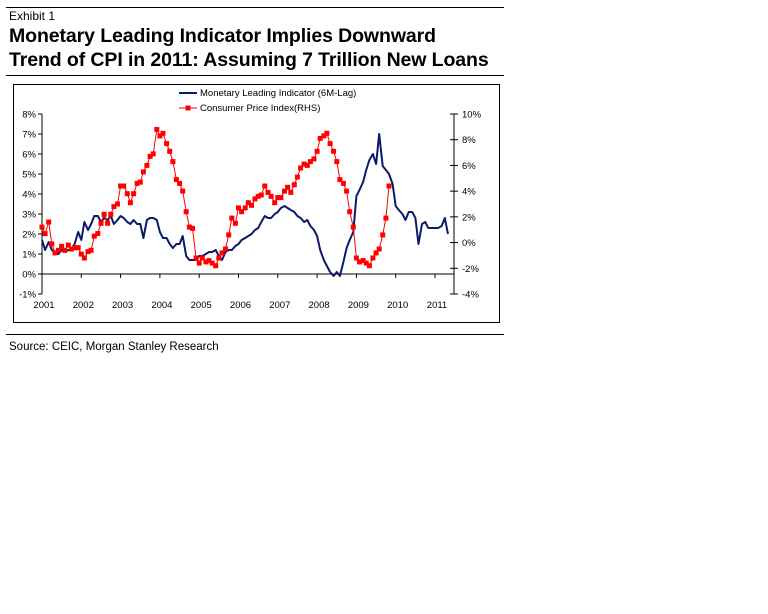 This screenshot has height=614, width=768. What do you see at coordinates (260, 108) in the screenshot?
I see `legend-cpi-label: Consumer Price Index(RHS)` at bounding box center [260, 108].